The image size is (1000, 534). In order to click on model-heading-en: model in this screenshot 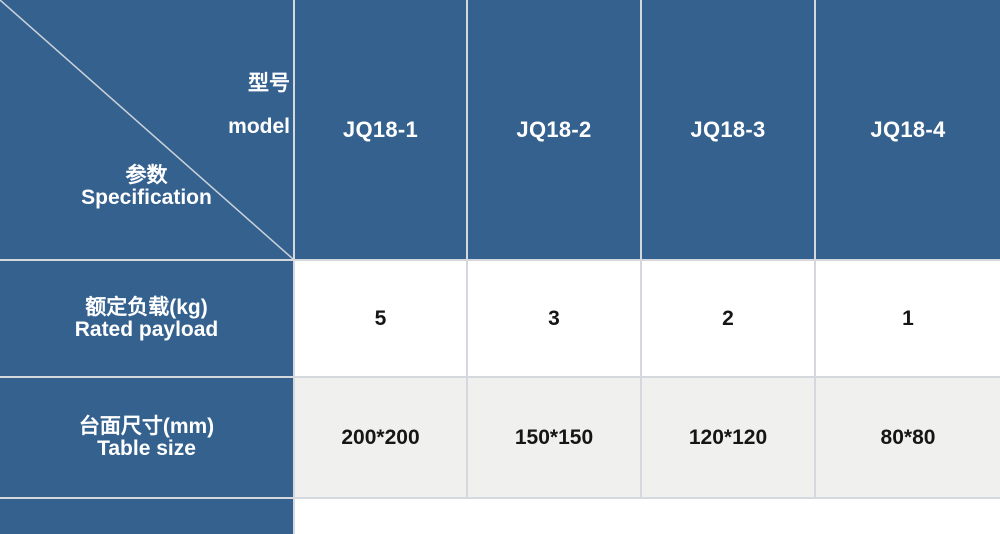, I will do `click(259, 126)`.